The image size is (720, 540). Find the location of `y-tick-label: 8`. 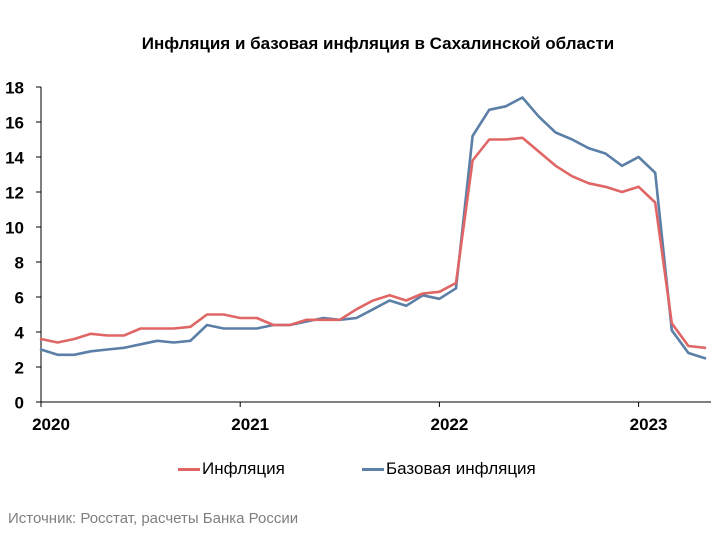

y-tick-label: 8 is located at coordinates (19, 263).